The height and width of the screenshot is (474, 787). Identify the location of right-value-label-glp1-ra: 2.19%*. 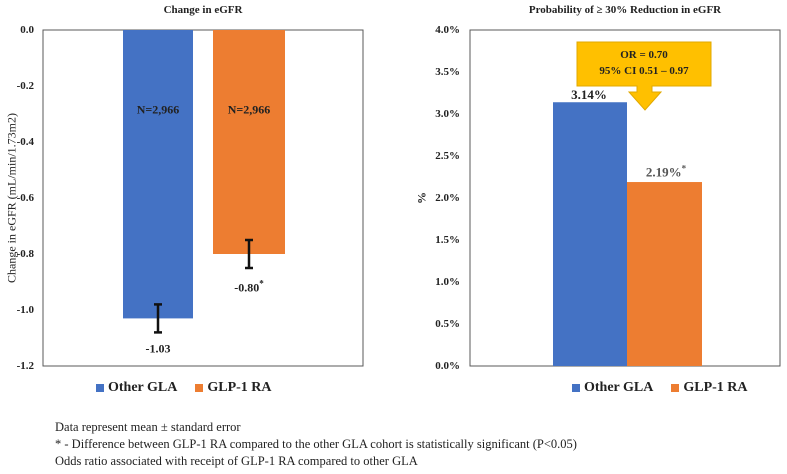
(666, 171).